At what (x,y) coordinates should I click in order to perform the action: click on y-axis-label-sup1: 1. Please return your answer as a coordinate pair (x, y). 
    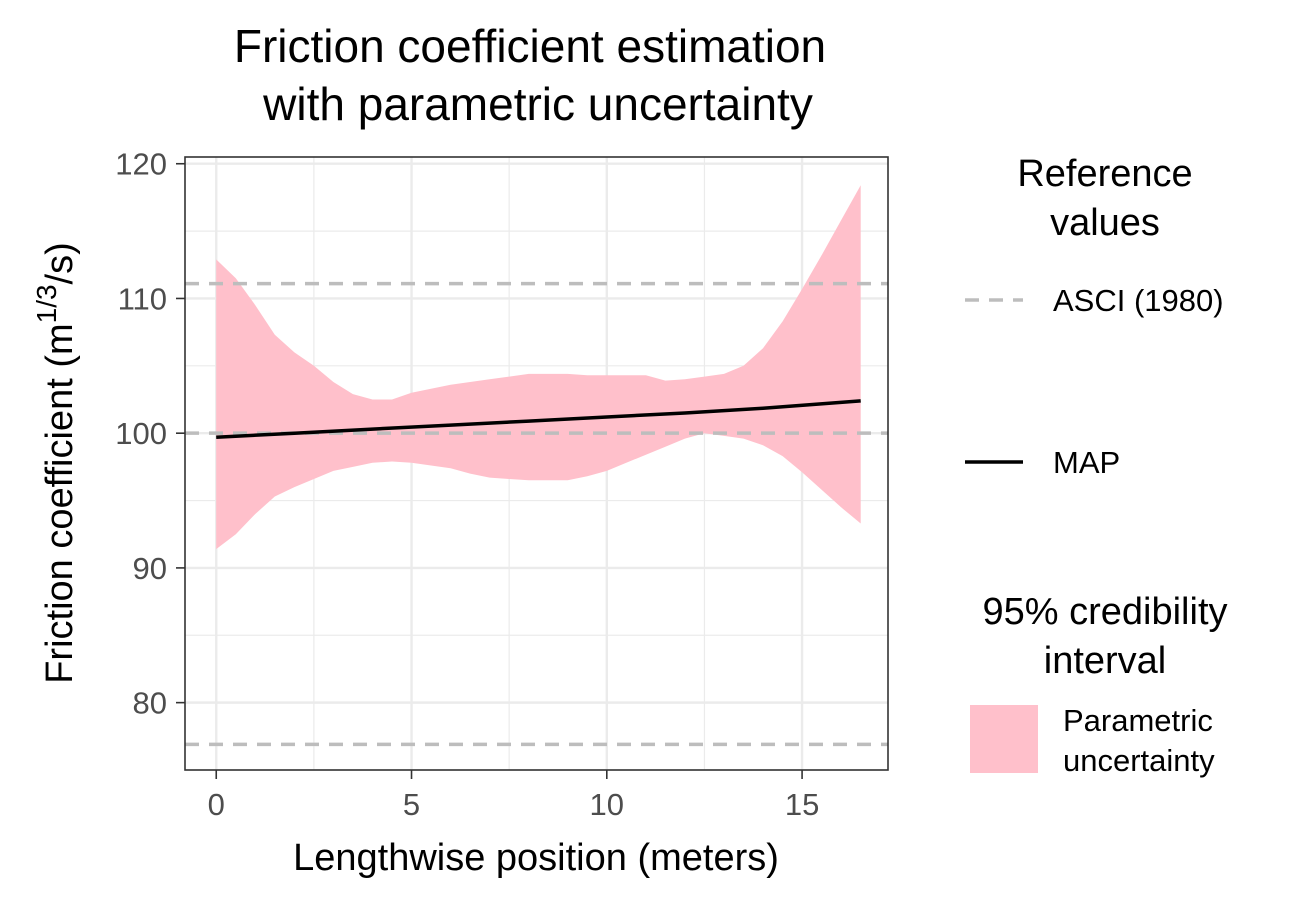
    Looking at the image, I should click on (46, 316).